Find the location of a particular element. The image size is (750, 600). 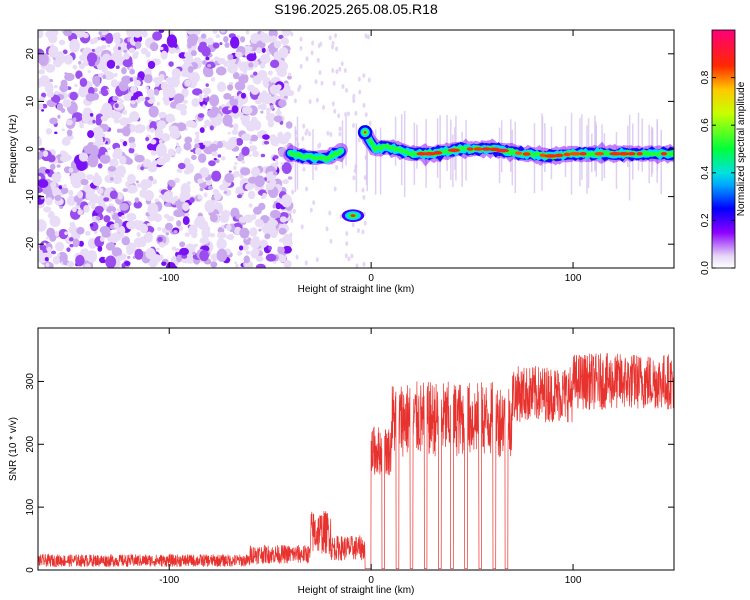

y-tick-label: 20 is located at coordinates (30, 54).